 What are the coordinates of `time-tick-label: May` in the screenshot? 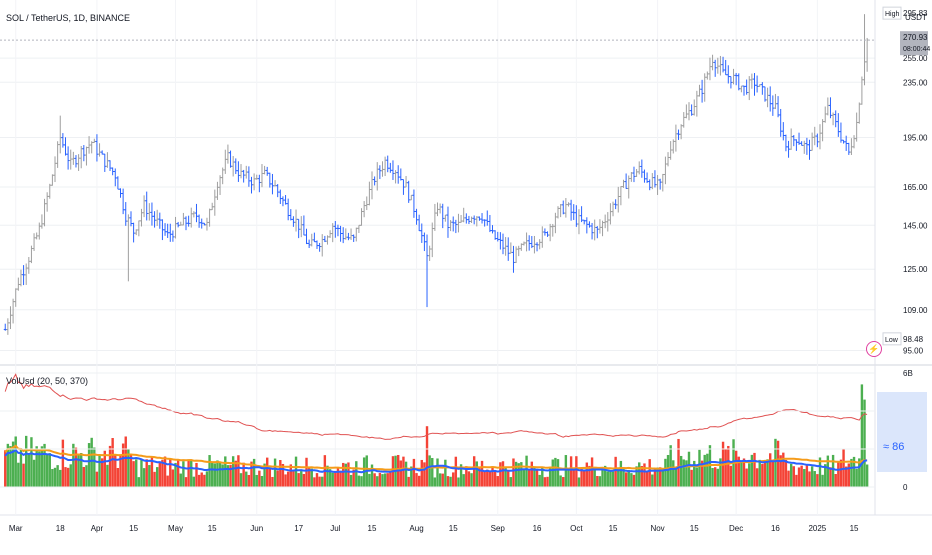 It's located at (175, 528).